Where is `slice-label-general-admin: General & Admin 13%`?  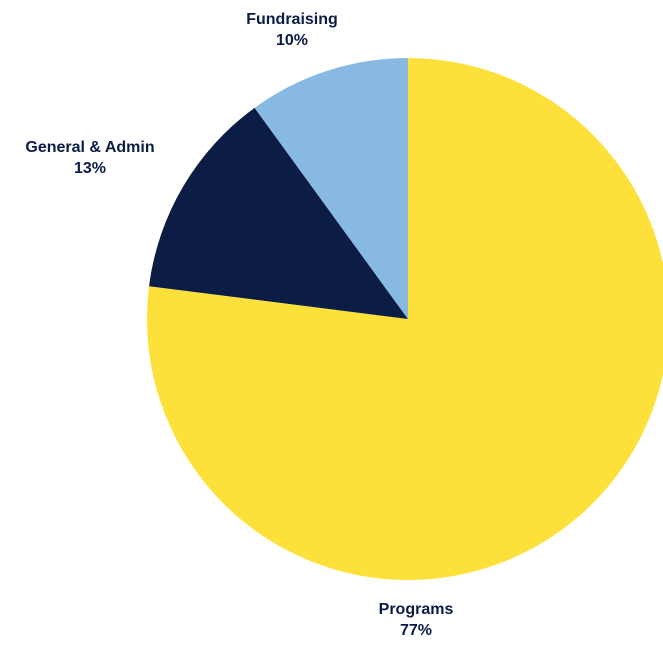 slice-label-general-admin: General & Admin 13% is located at coordinates (89, 158).